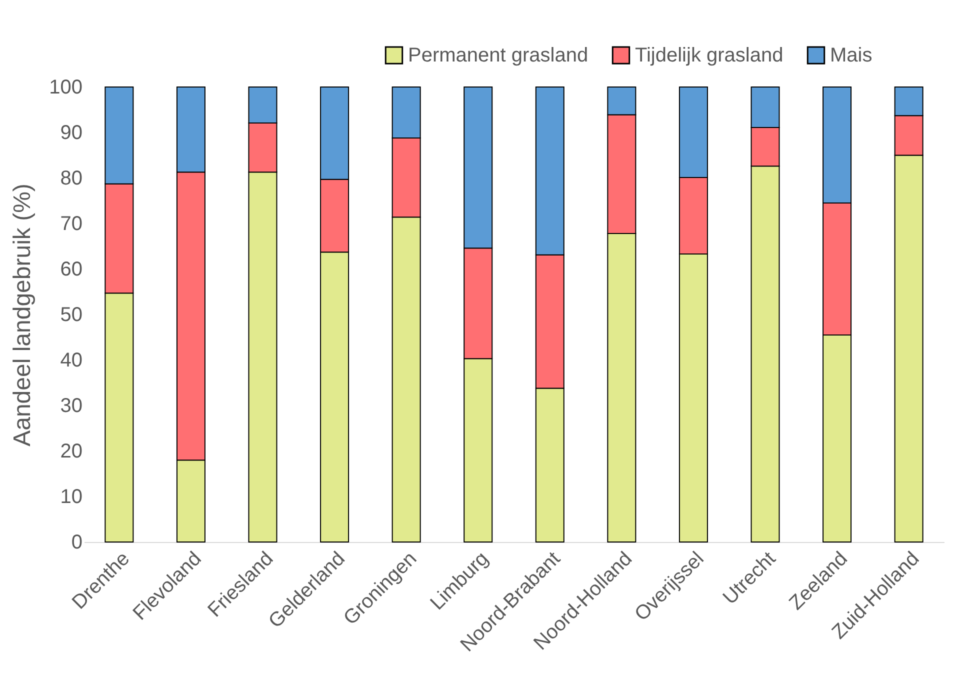 This screenshot has height=675, width=980. What do you see at coordinates (71, 406) in the screenshot?
I see `y-tick-label: 30` at bounding box center [71, 406].